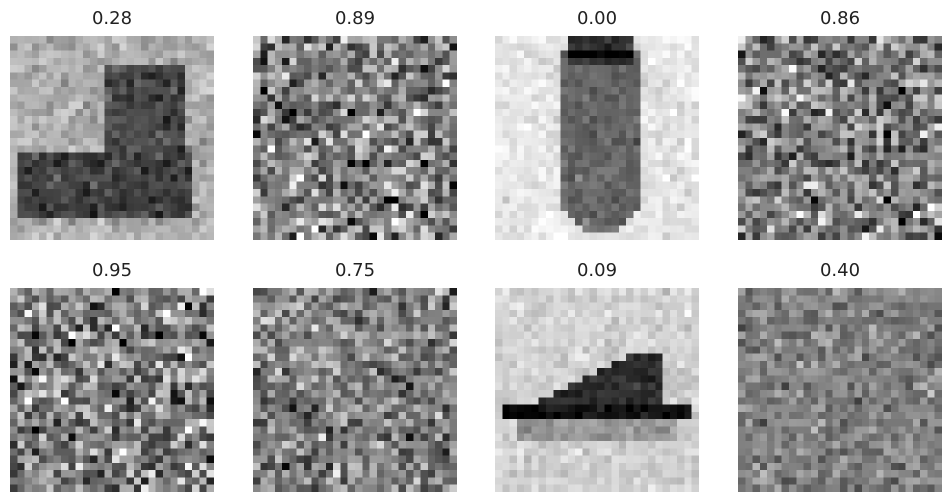  What do you see at coordinates (840, 270) in the screenshot?
I see `panel-title: 0.40` at bounding box center [840, 270].